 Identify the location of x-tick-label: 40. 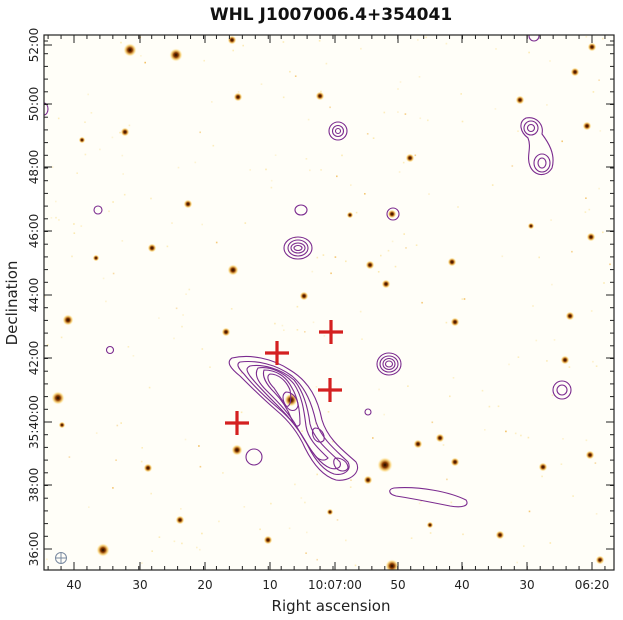
(73, 585).